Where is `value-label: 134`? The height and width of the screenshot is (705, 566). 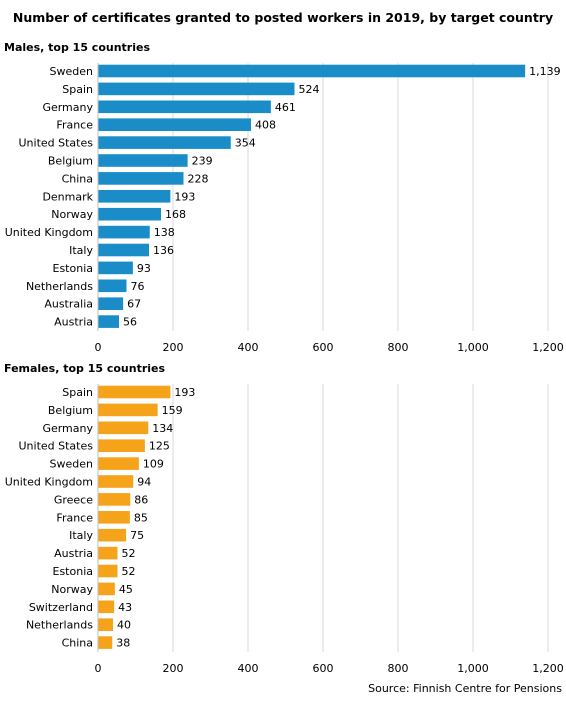 value-label: 134 is located at coordinates (162, 428).